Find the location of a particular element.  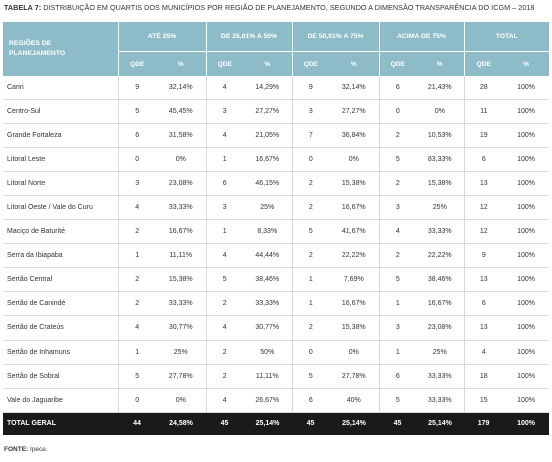

header-group-25-50: DE 25,01% A 50% is located at coordinates (249, 37).